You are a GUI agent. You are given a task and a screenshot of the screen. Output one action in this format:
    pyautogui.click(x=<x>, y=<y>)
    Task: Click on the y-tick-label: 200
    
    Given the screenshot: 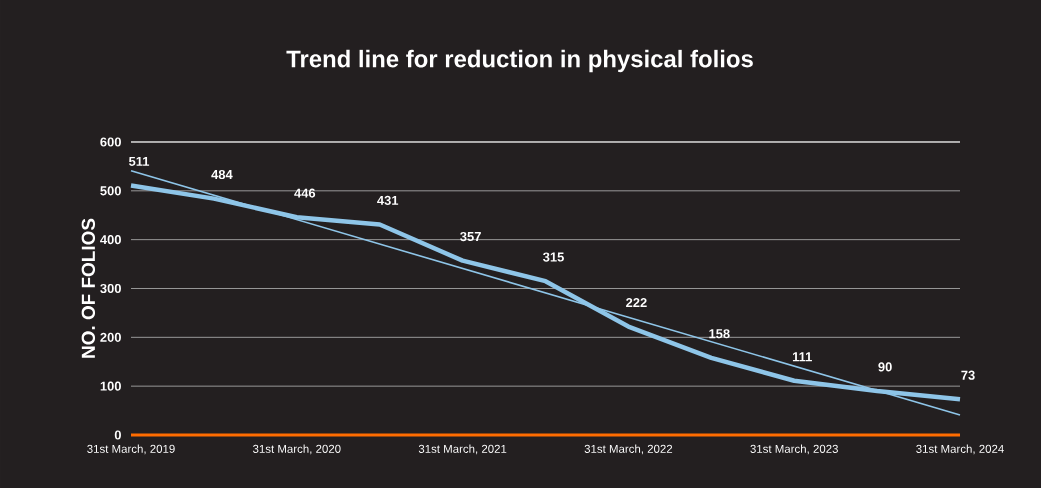 What is the action you would take?
    pyautogui.click(x=110, y=337)
    